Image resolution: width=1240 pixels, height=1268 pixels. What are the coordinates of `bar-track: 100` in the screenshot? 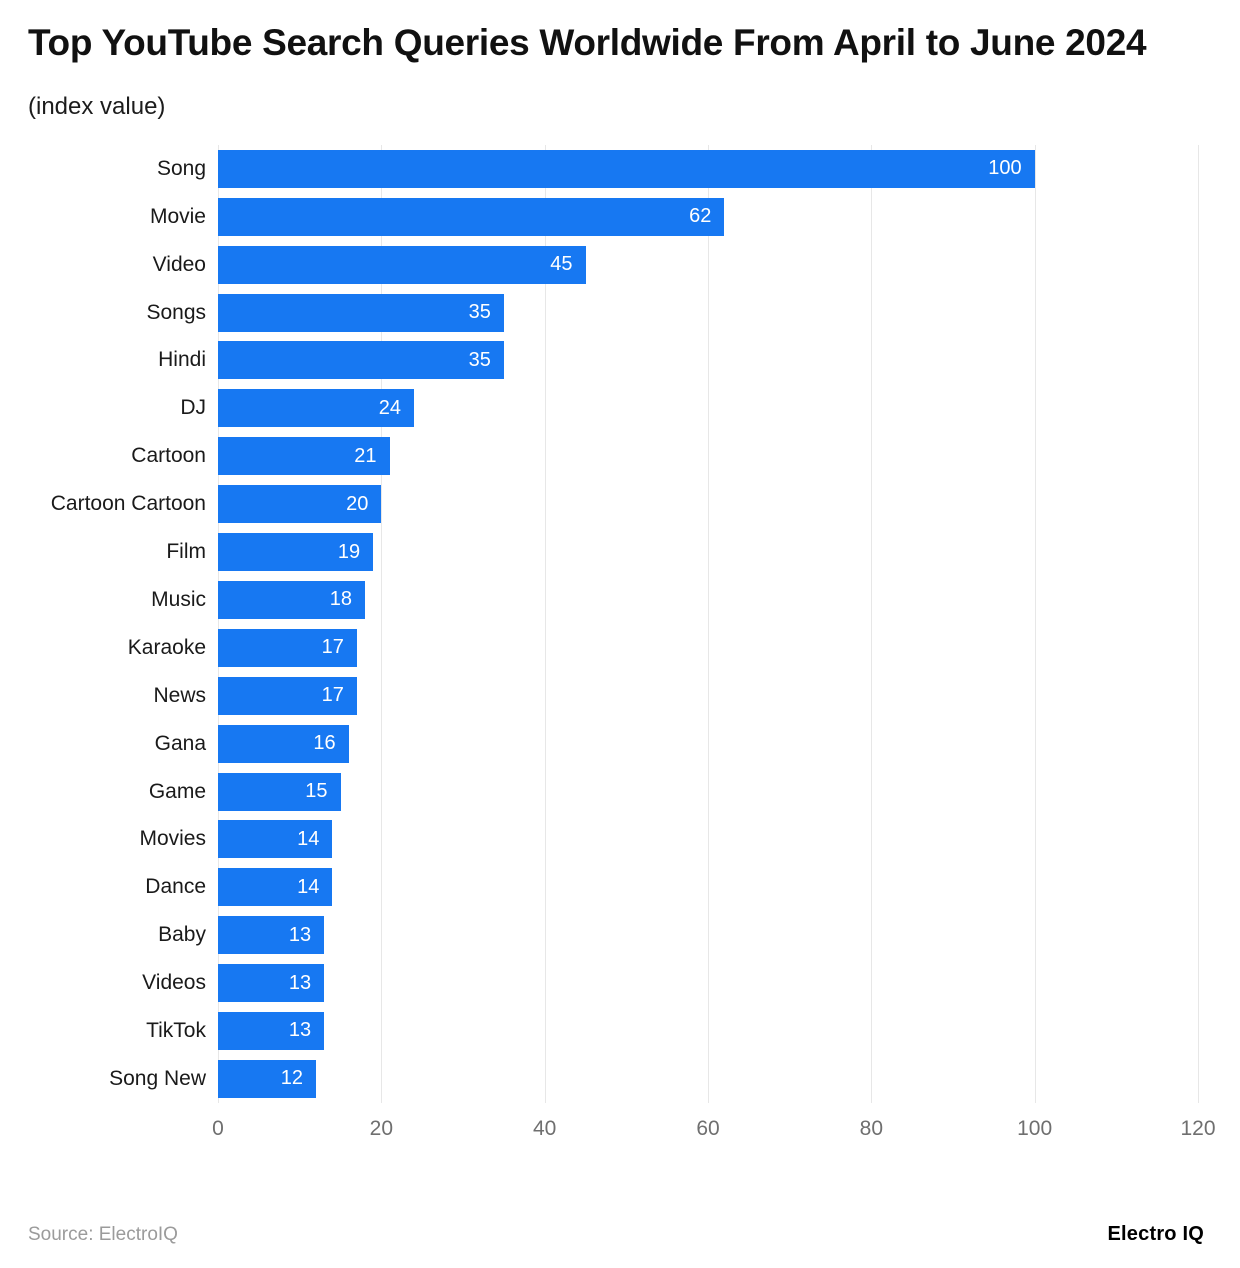 It's located at (708, 168).